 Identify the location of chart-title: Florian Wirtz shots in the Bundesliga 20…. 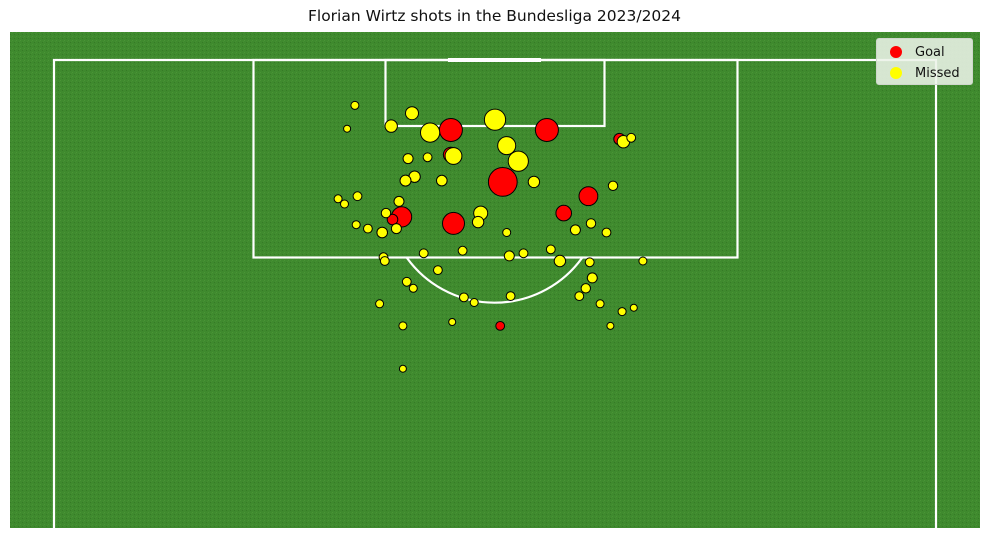
(494, 16).